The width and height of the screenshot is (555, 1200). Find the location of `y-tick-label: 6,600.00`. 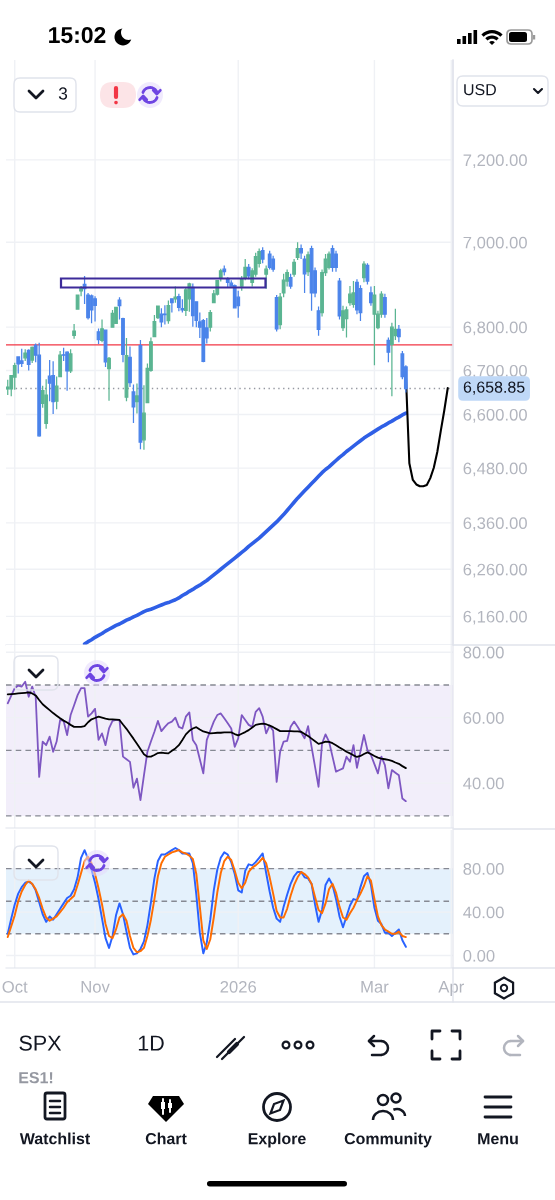

y-tick-label: 6,600.00 is located at coordinates (495, 415).